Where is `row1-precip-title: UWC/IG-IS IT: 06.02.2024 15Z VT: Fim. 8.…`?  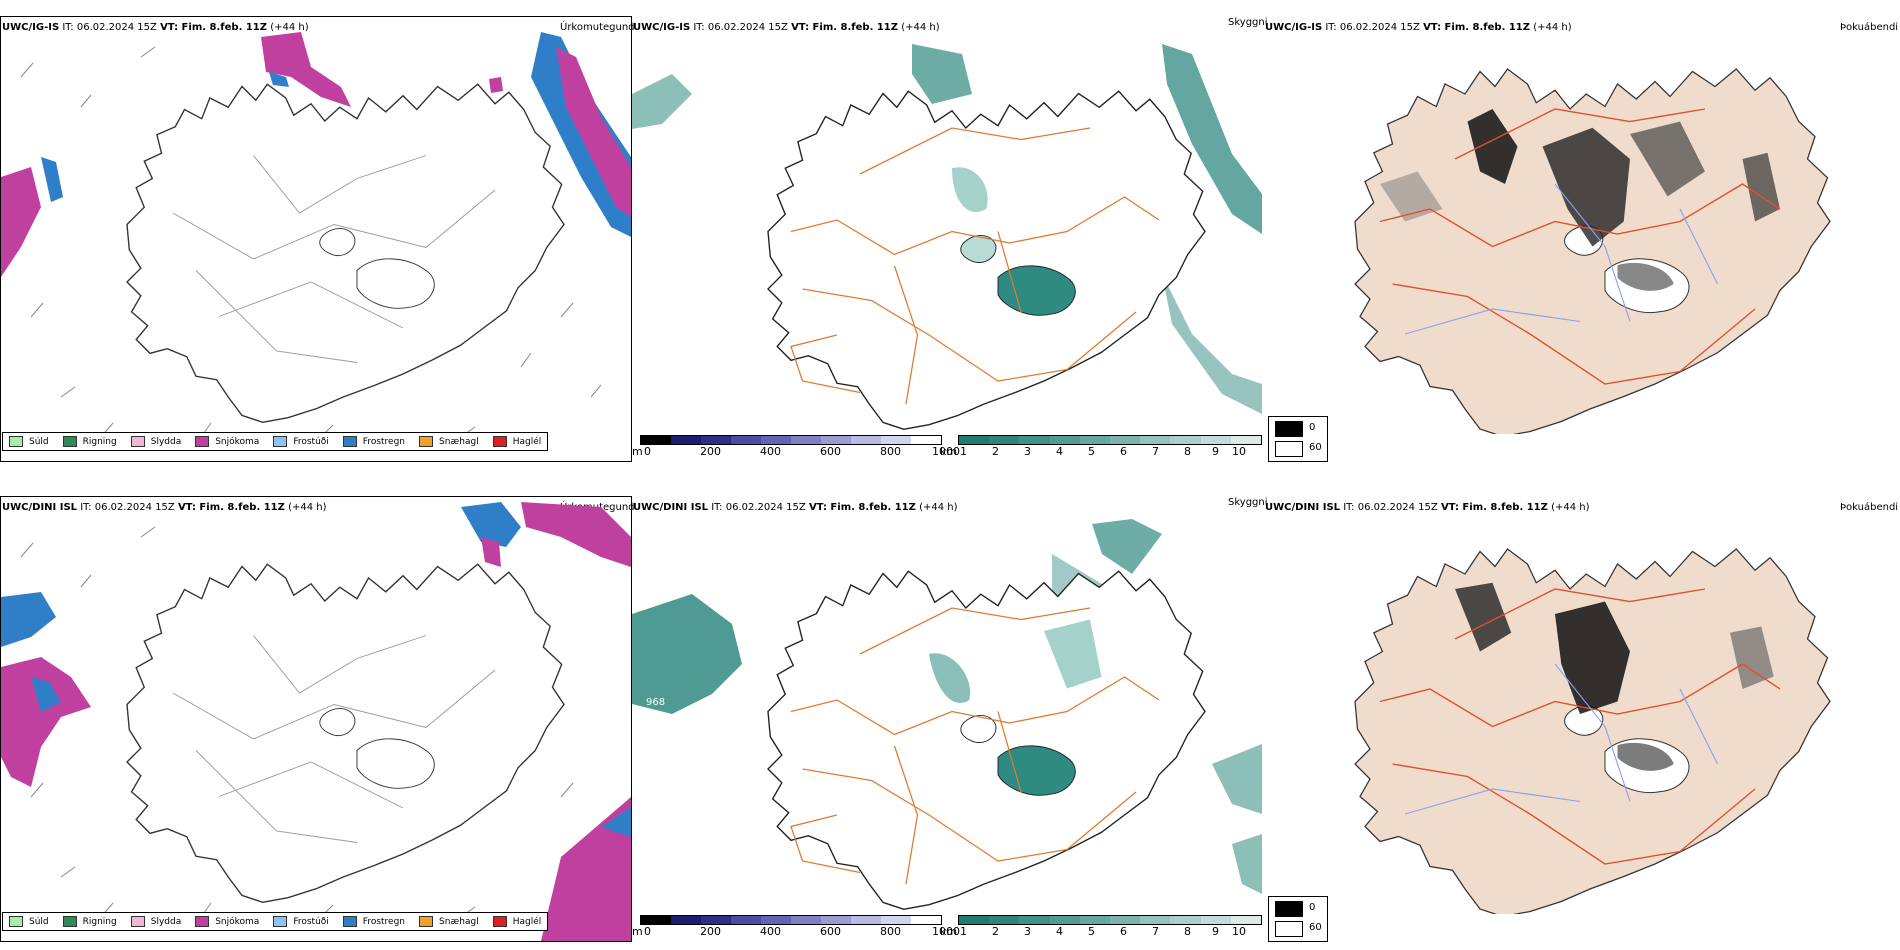
row1-precip-title: UWC/IG-IS IT: 06.02.2024 15Z VT: Fim. 8.… is located at coordinates (155, 27).